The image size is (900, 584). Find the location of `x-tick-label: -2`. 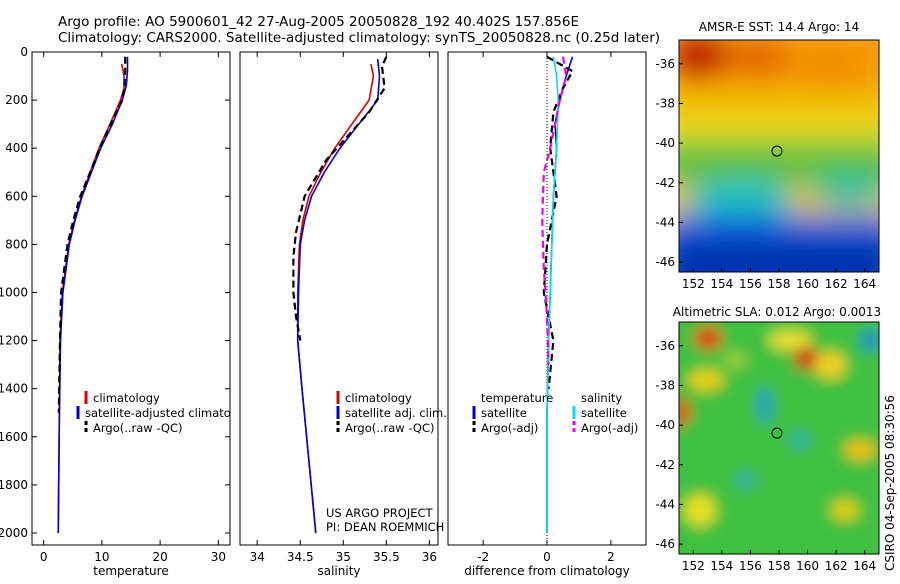

x-tick-label: -2 is located at coordinates (483, 557).